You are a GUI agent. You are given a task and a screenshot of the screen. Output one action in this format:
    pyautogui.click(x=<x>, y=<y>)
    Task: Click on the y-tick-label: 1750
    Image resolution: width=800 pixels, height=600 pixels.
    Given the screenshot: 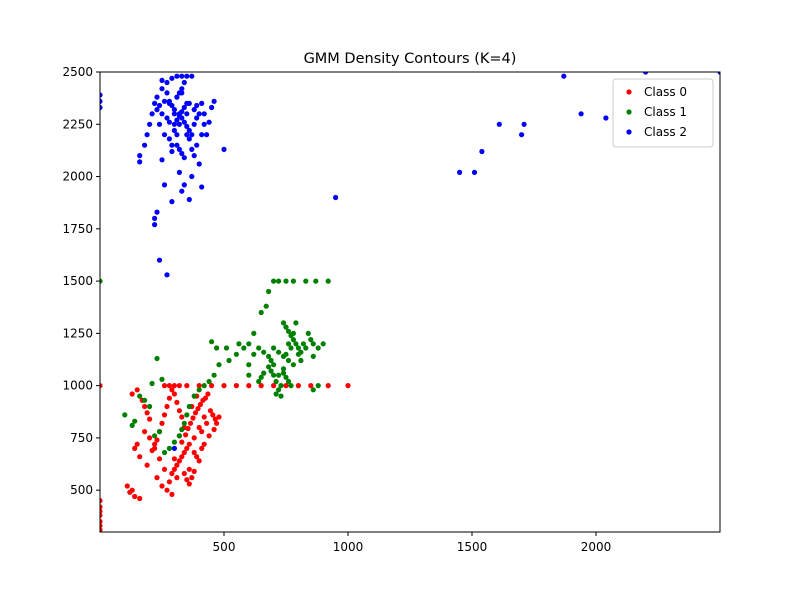 What is the action you would take?
    pyautogui.click(x=77, y=229)
    